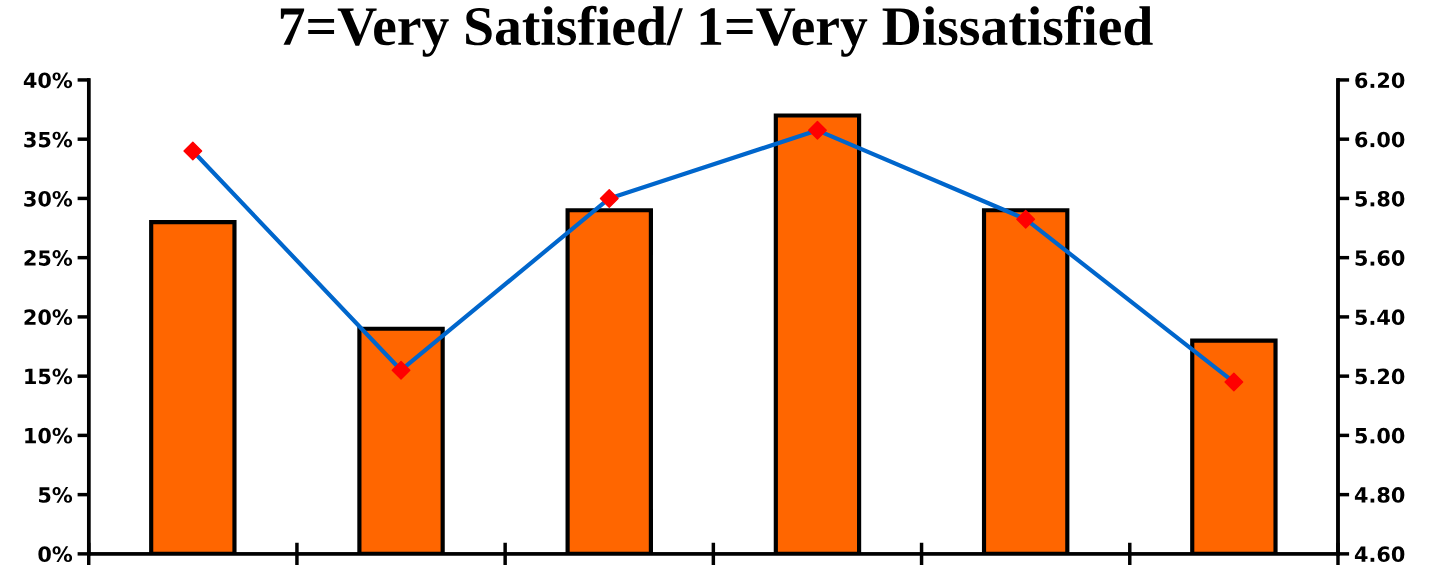 This screenshot has height=571, width=1431. Describe the element at coordinates (1379, 554) in the screenshot. I see `y2-tick-label: 4.60` at that location.